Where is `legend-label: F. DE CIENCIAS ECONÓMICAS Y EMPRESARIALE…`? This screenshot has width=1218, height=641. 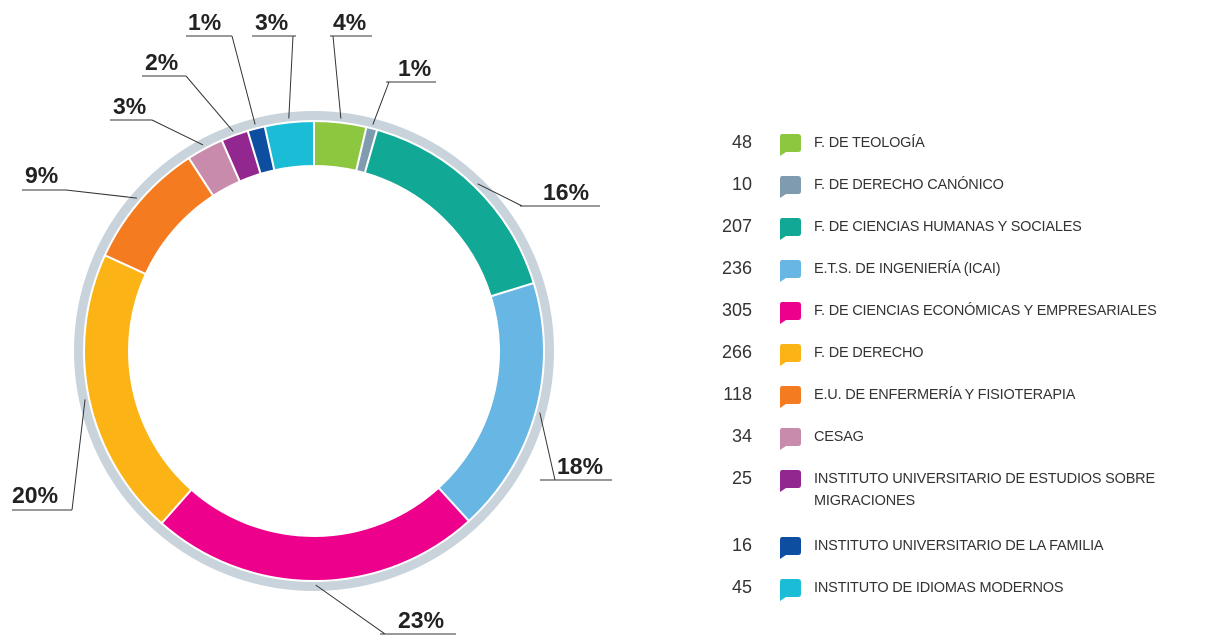 legend-label: F. DE CIENCIAS ECONÓMICAS Y EMPRESARIALE… is located at coordinates (985, 311).